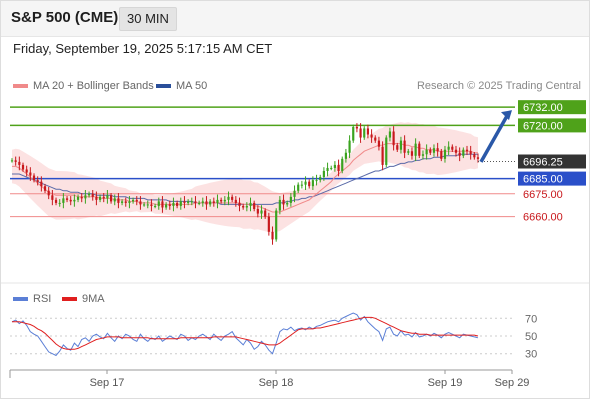  I want to click on last-price-label: 6696.25, so click(543, 163).